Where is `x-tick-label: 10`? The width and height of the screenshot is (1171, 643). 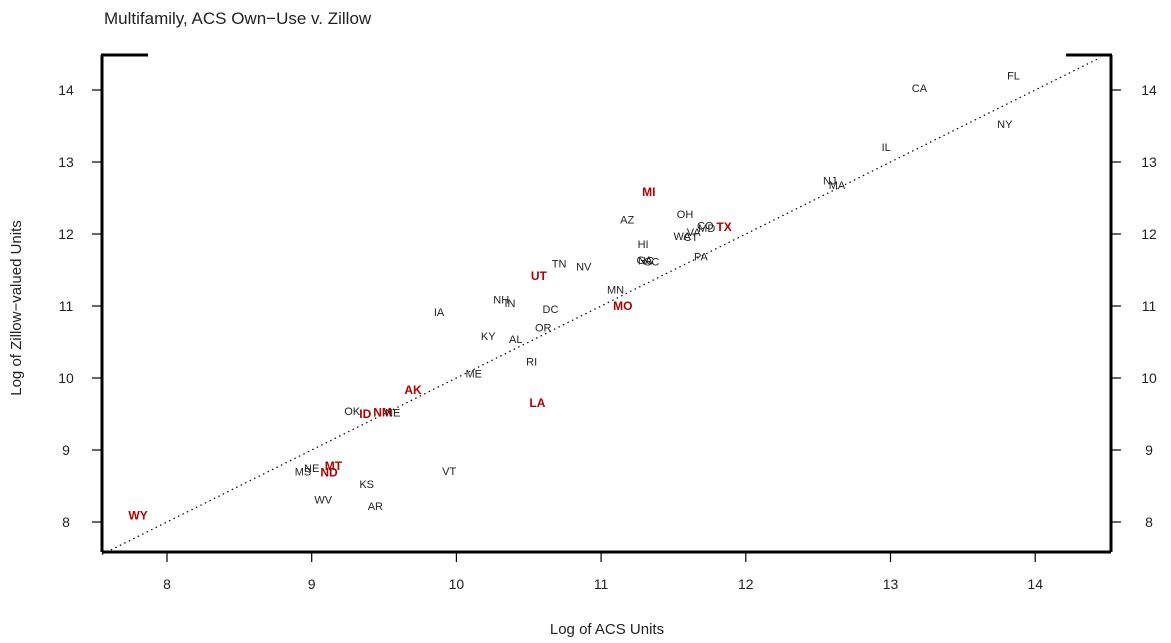 x-tick-label: 10 is located at coordinates (457, 584).